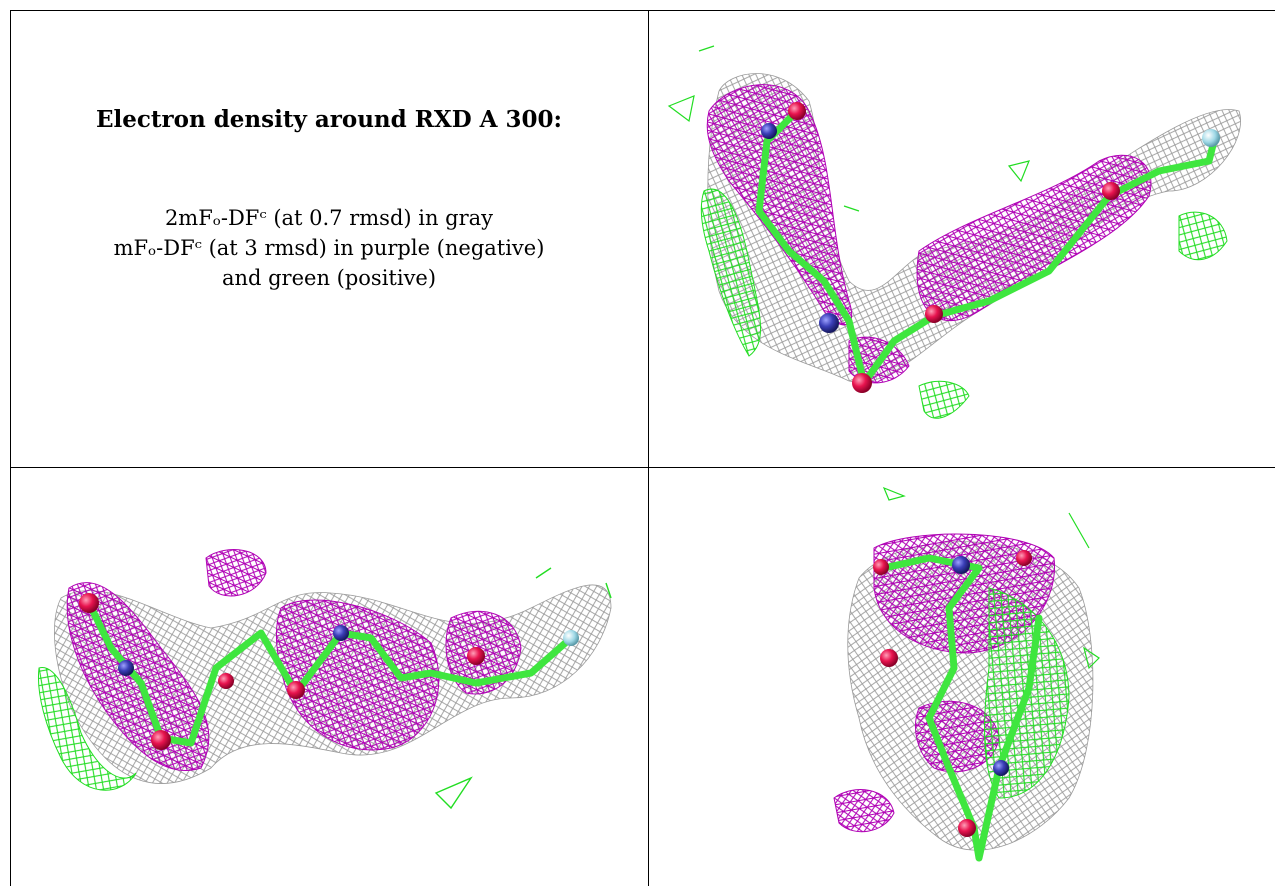  Describe the element at coordinates (642, 467) in the screenshot. I see `table-border-middle` at that location.